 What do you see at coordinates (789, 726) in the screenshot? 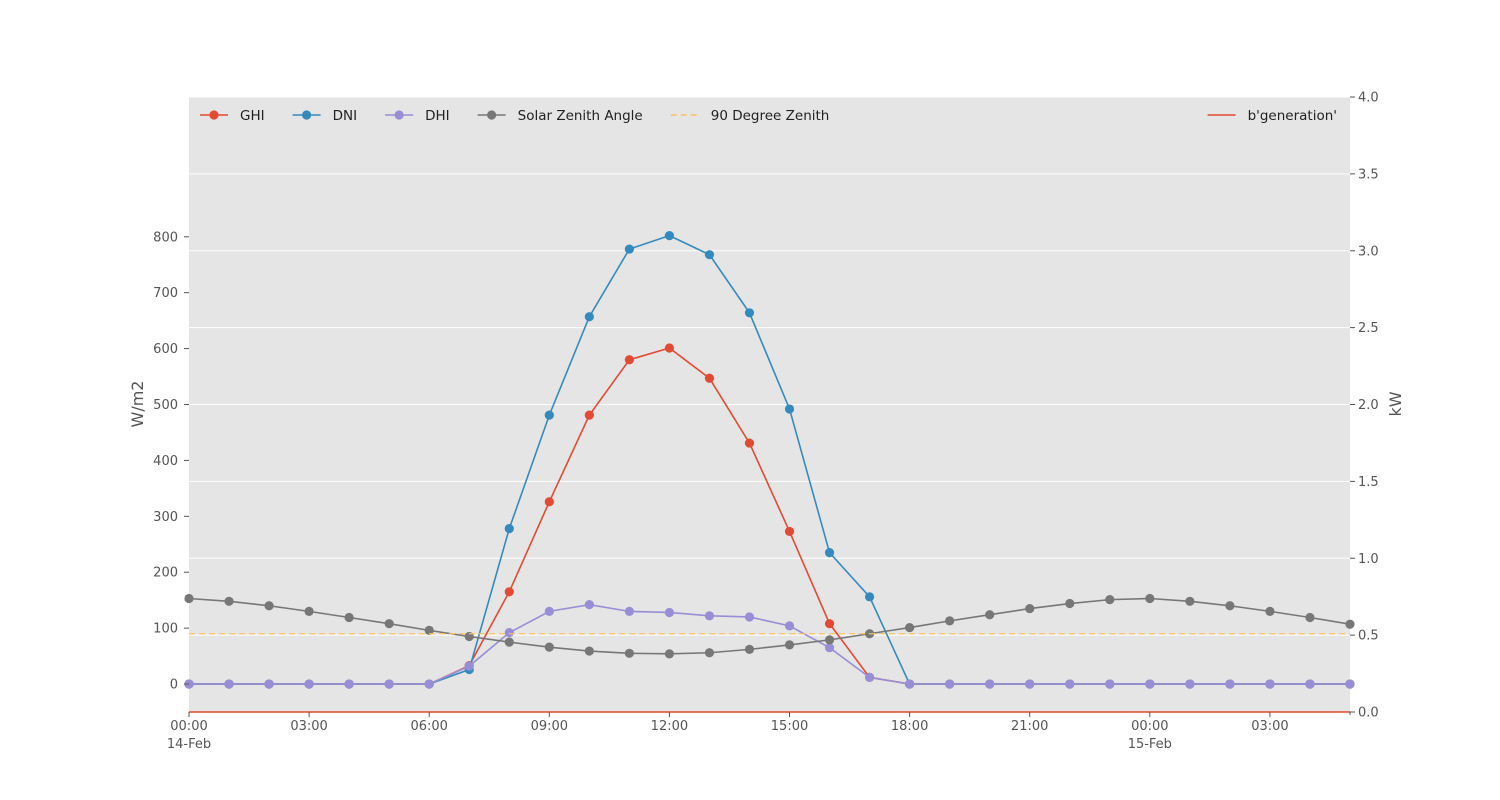
I see `x-tick-label: 15:00` at bounding box center [789, 726].